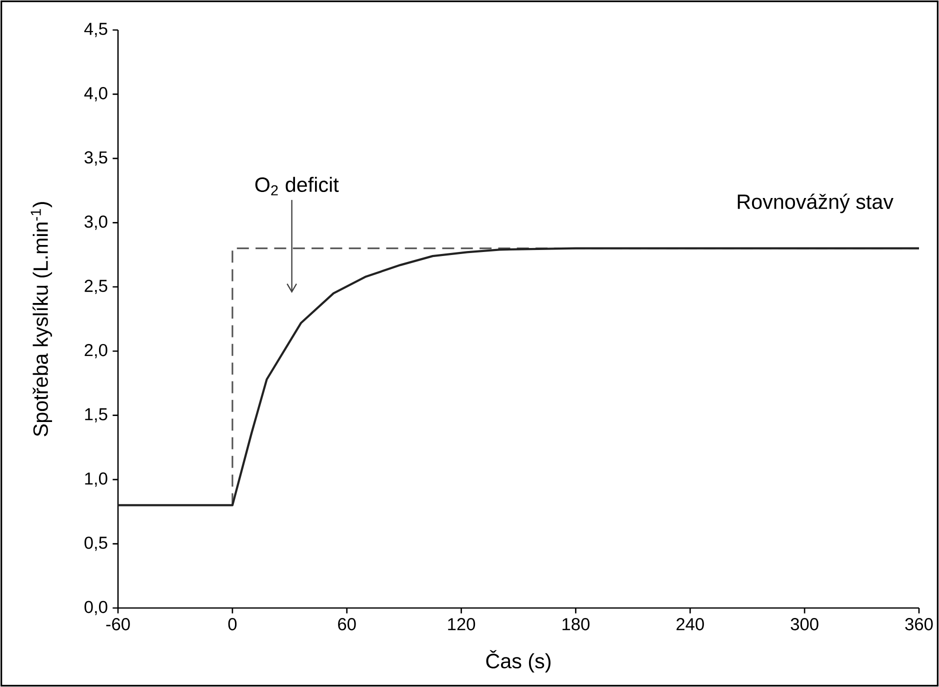 The image size is (939, 687). What do you see at coordinates (118, 624) in the screenshot?
I see `x-tick-label: -60` at bounding box center [118, 624].